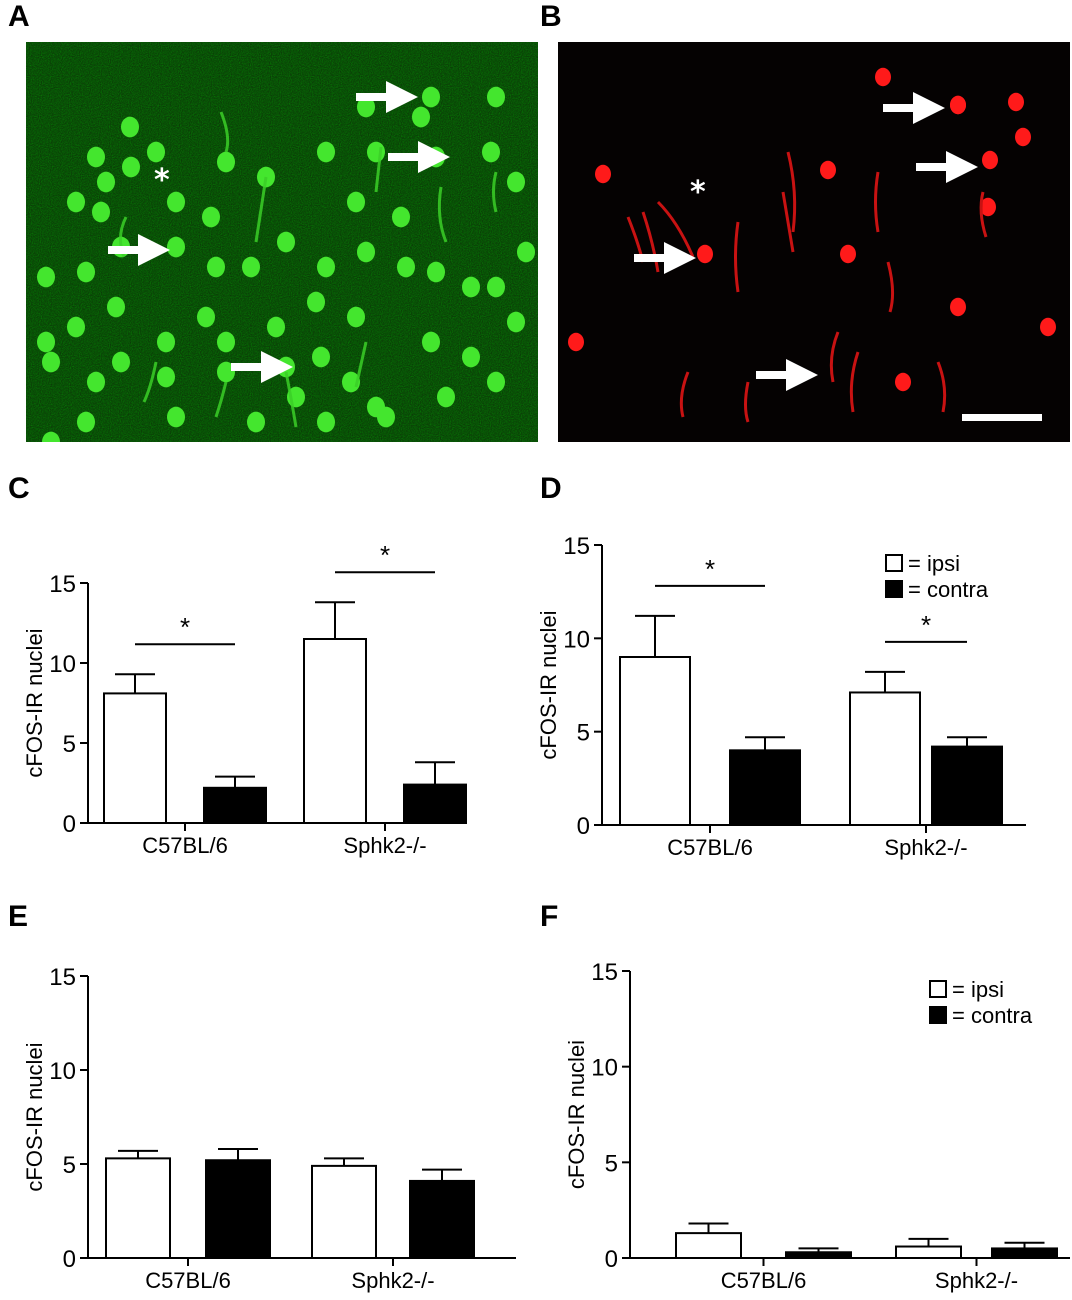  Describe the element at coordinates (18, 916) in the screenshot. I see `panel-letter-e: E` at that location.